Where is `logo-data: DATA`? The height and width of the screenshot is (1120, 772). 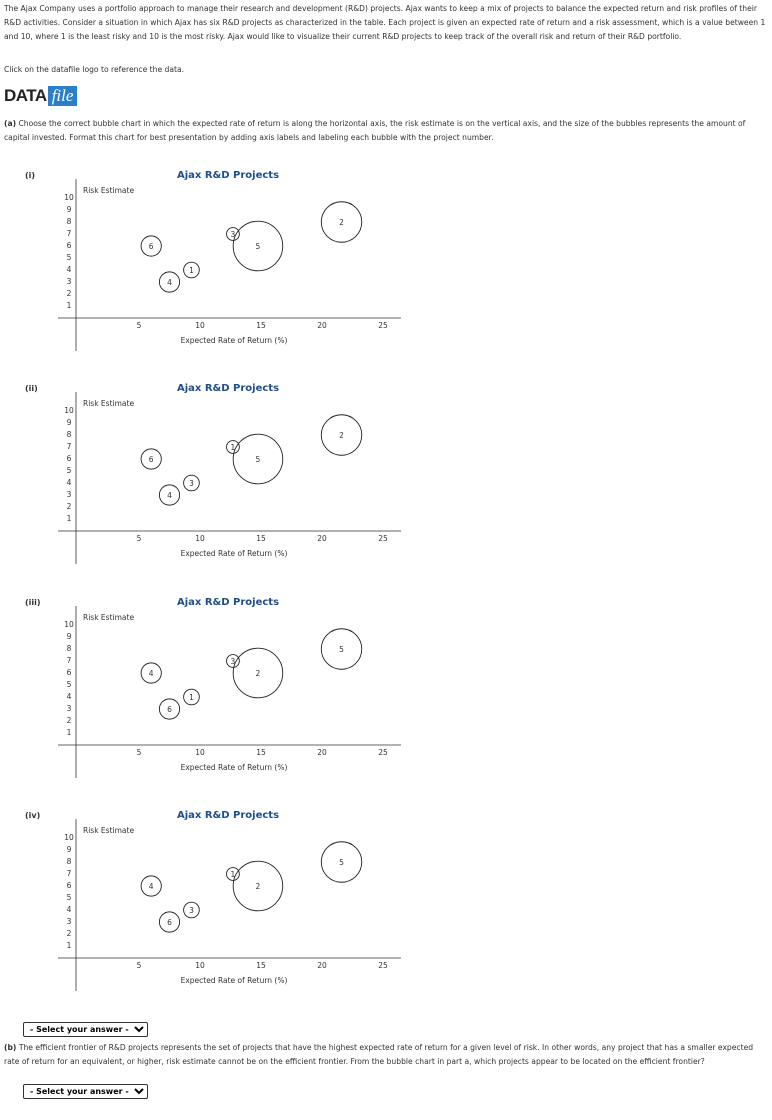 logo-data: DATA is located at coordinates (25, 95).